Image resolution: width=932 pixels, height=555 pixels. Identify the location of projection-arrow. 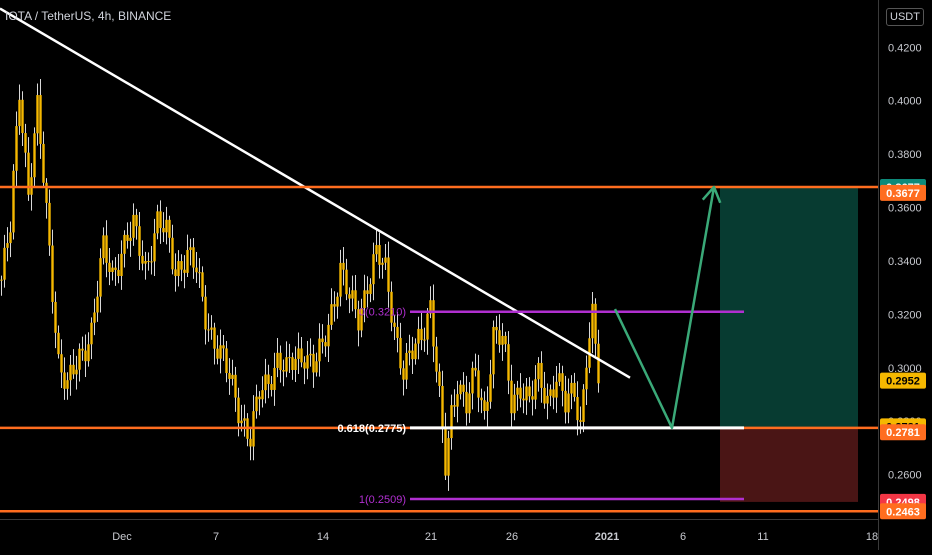
(664, 308).